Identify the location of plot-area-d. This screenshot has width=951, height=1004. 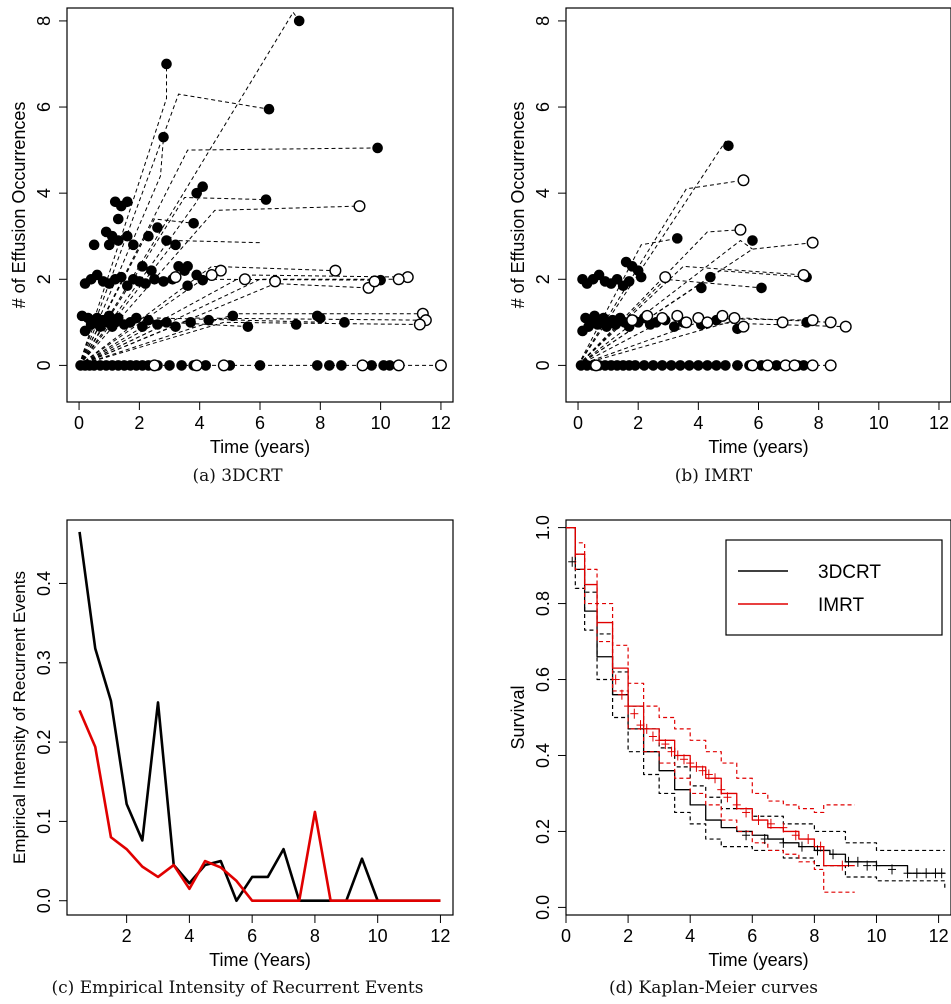
(756, 709).